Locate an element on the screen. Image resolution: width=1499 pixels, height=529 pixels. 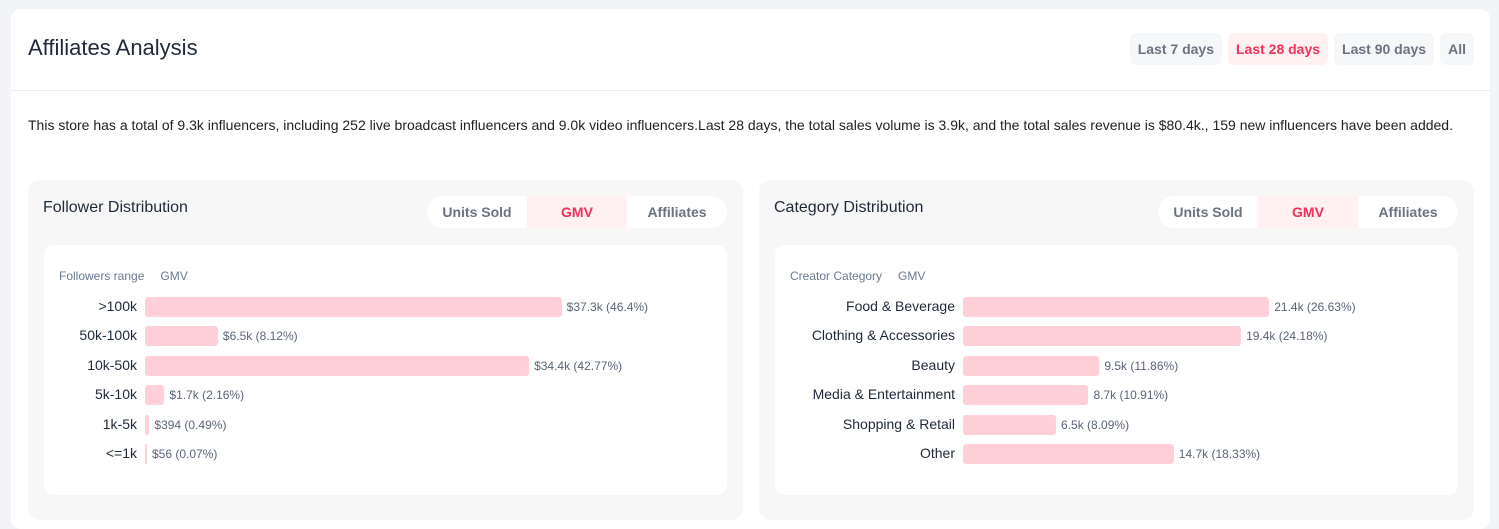
follower-bar-value: $34.4k (42.77%) is located at coordinates (578, 365).